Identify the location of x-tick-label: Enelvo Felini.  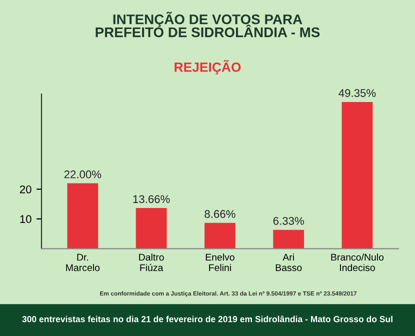
(220, 263).